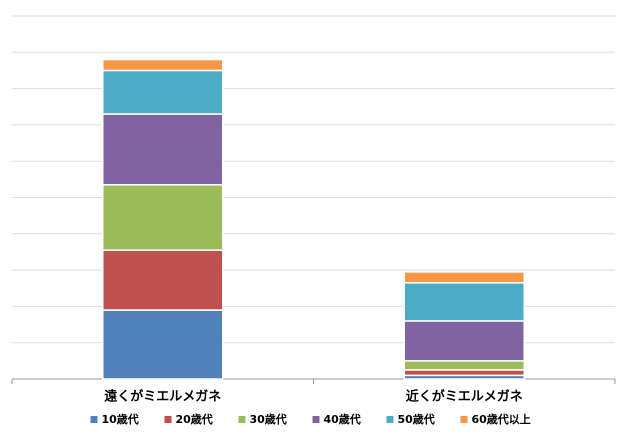 This screenshot has width=629, height=440. Describe the element at coordinates (342, 419) in the screenshot. I see `legend-label: 40歳代` at that location.